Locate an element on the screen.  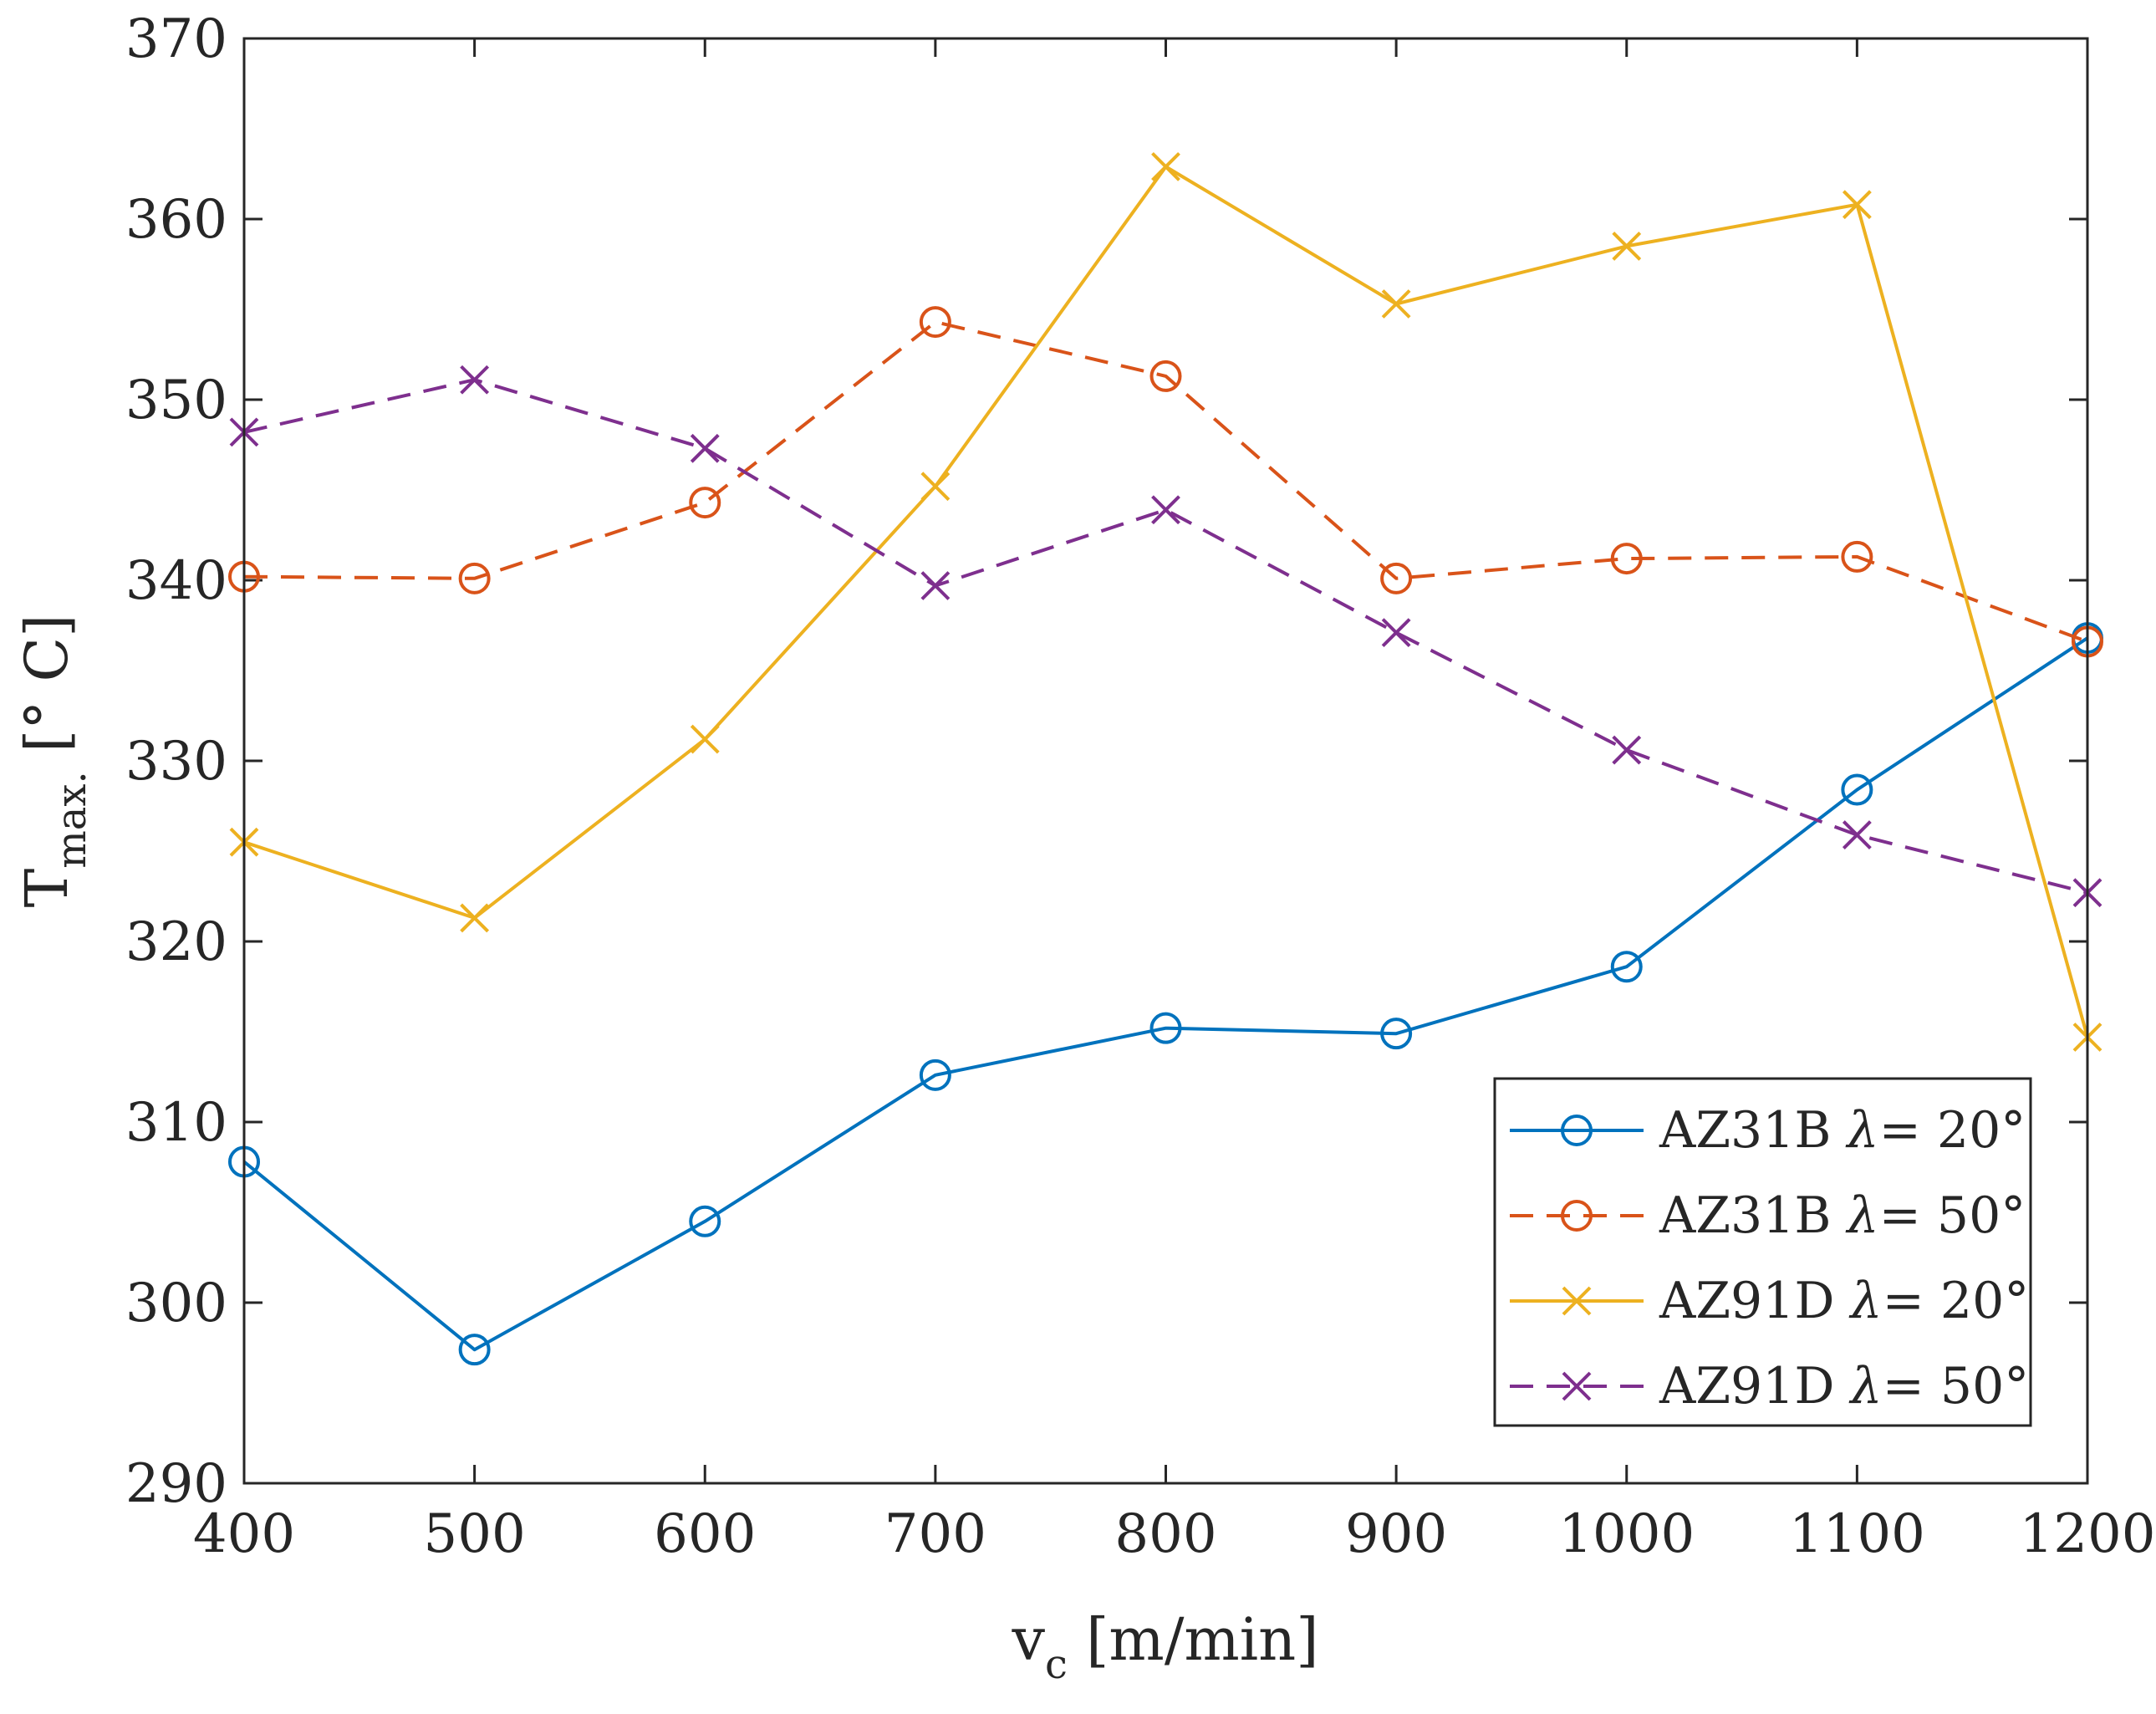
x-tick-label: 700 is located at coordinates (935, 1534).